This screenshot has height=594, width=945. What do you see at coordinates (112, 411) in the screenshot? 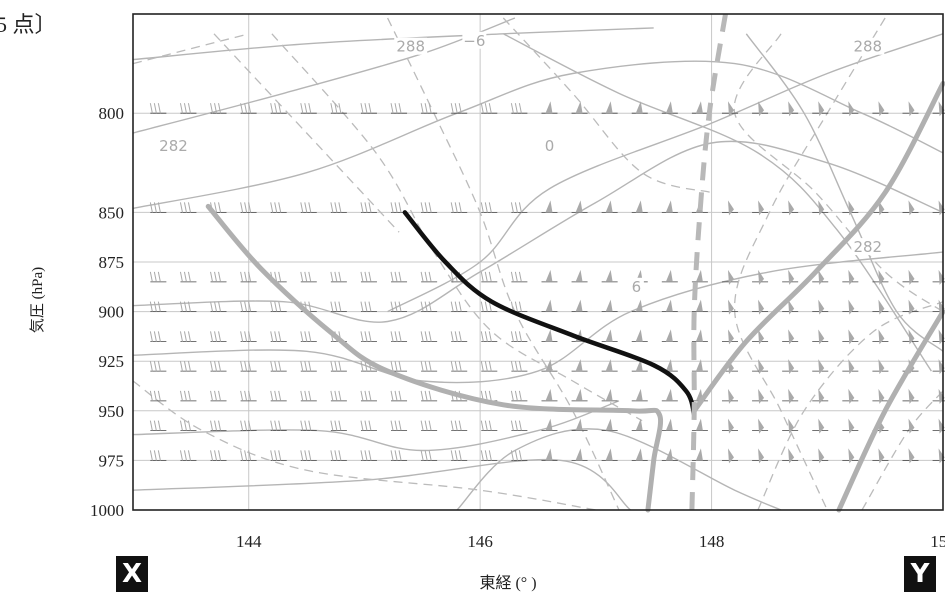
I see `y-tick-label: 950` at bounding box center [112, 411].